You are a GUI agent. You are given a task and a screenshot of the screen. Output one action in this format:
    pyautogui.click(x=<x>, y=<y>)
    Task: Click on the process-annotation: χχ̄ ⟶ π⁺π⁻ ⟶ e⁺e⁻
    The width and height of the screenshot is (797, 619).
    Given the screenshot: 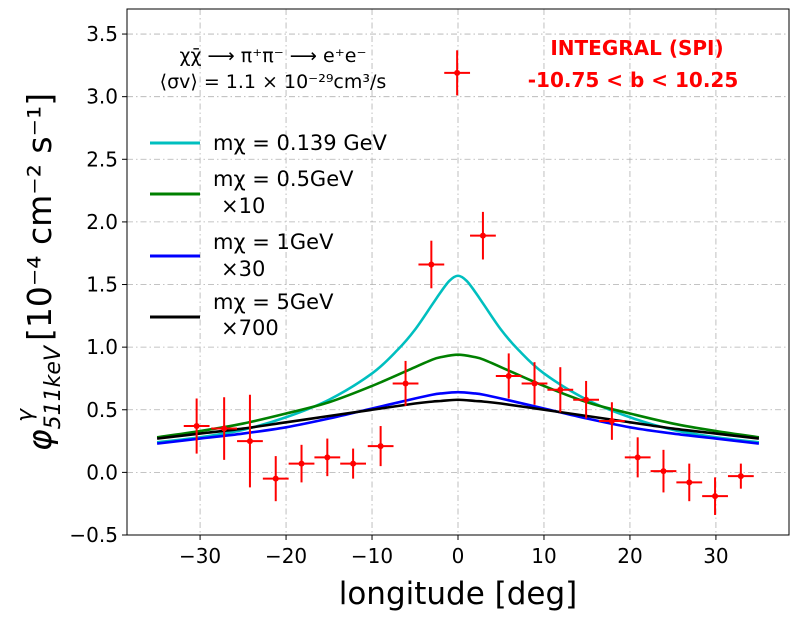 What is the action you would take?
    pyautogui.click(x=273, y=56)
    